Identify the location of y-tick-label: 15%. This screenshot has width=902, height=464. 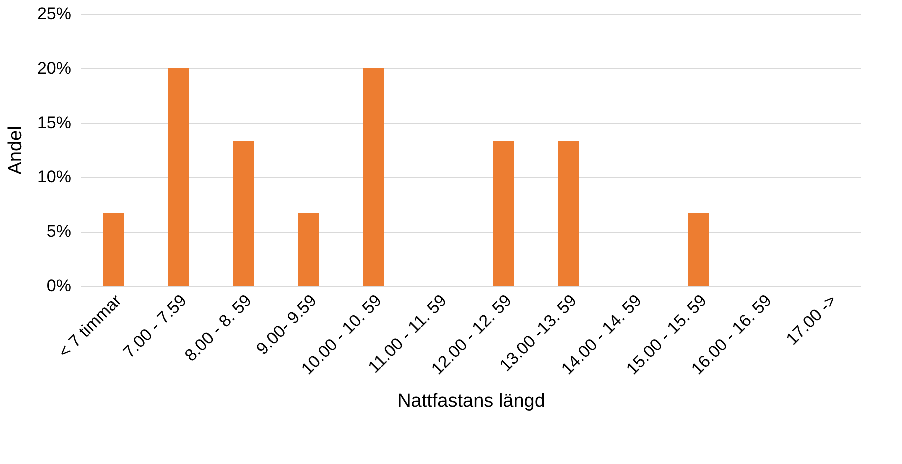
(54, 122).